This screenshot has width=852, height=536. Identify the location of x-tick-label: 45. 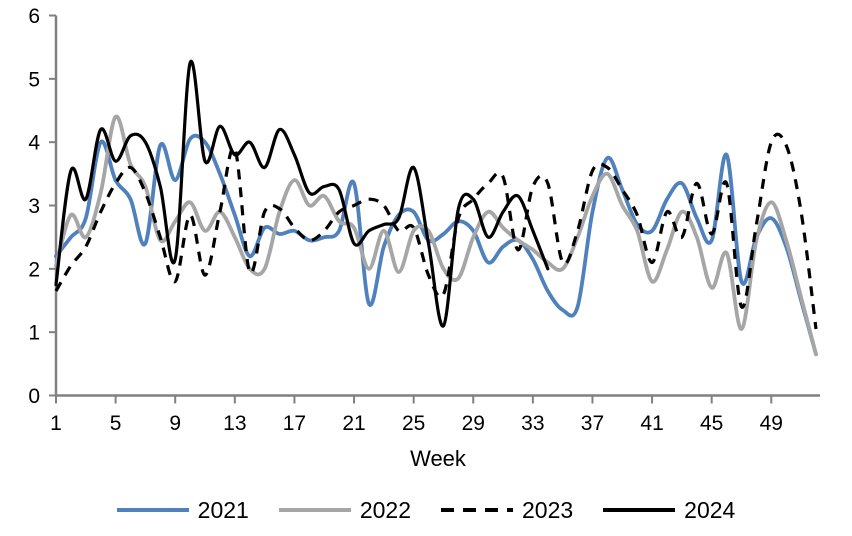
(711, 423).